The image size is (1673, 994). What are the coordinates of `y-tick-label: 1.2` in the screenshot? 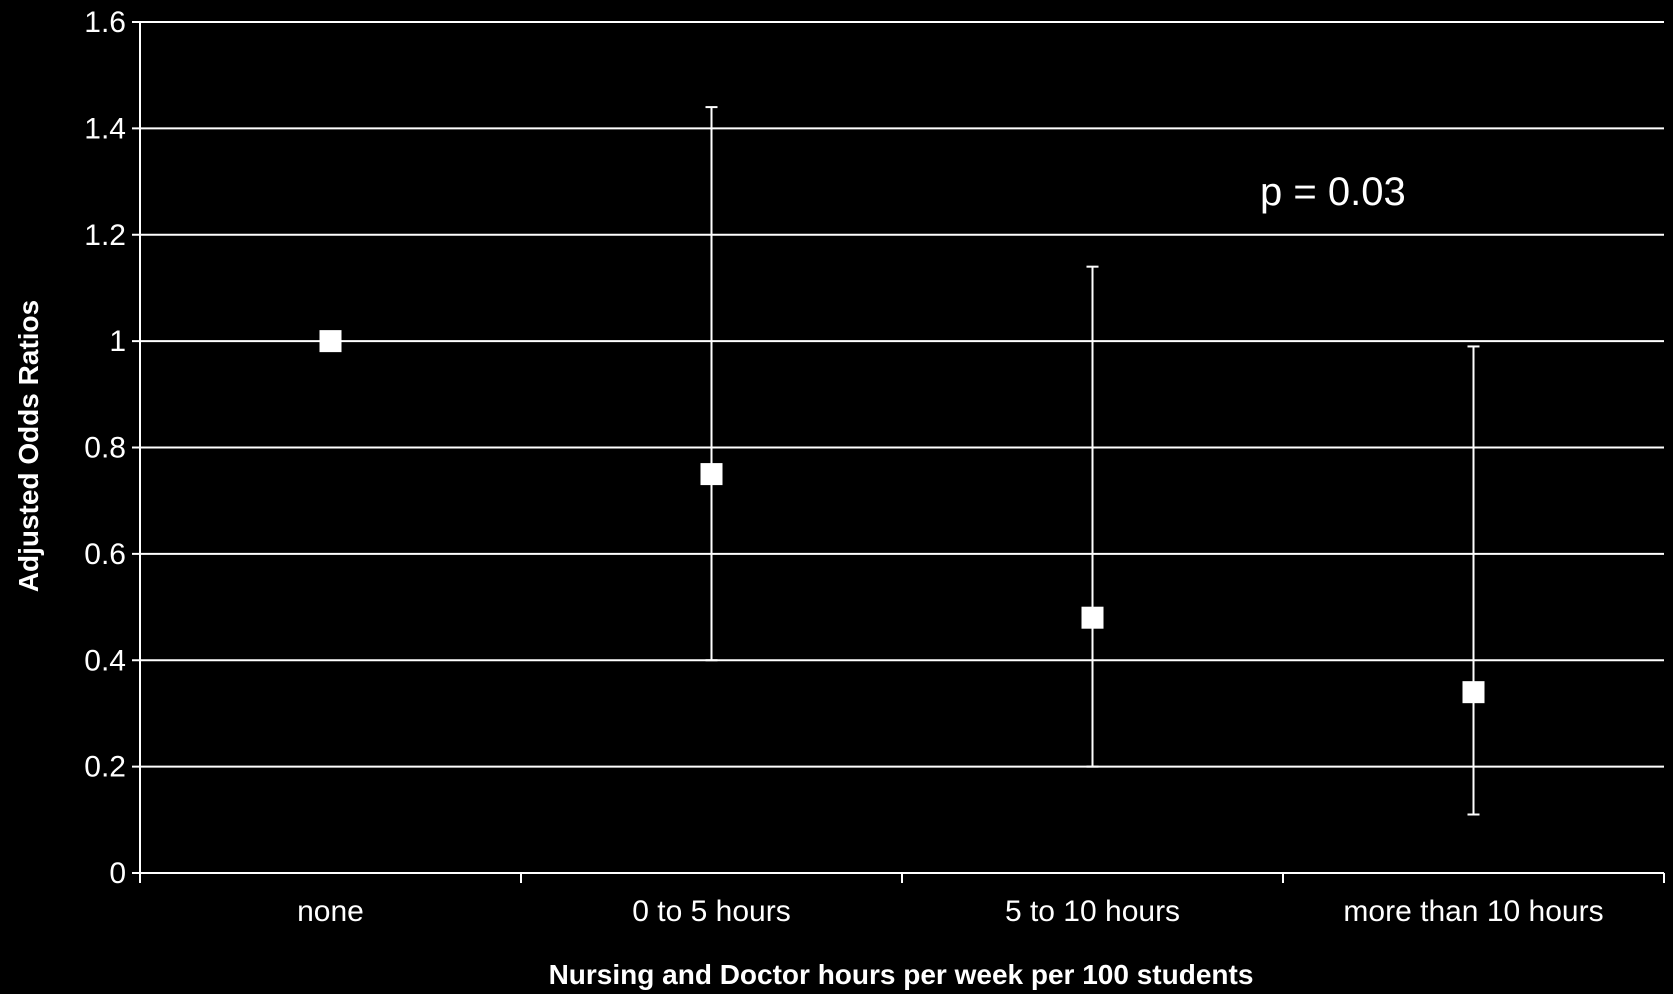 It's located at (105, 235).